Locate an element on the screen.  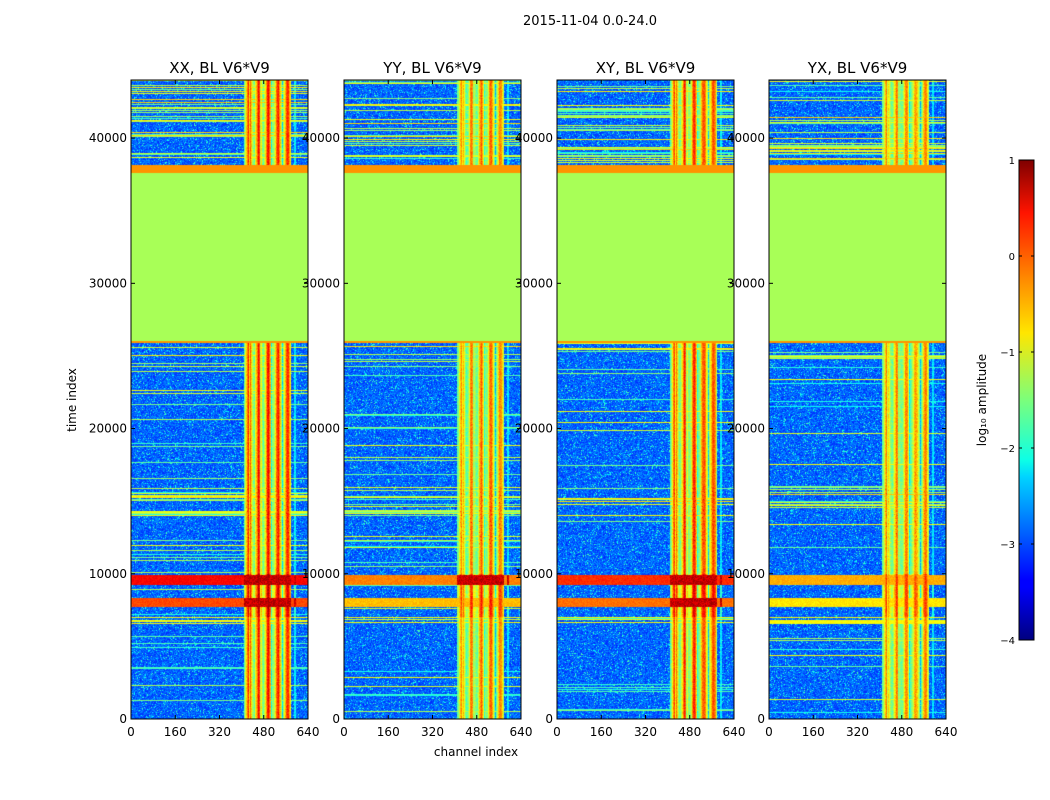
colorbar-tick-label: 0 is located at coordinates (1012, 257).